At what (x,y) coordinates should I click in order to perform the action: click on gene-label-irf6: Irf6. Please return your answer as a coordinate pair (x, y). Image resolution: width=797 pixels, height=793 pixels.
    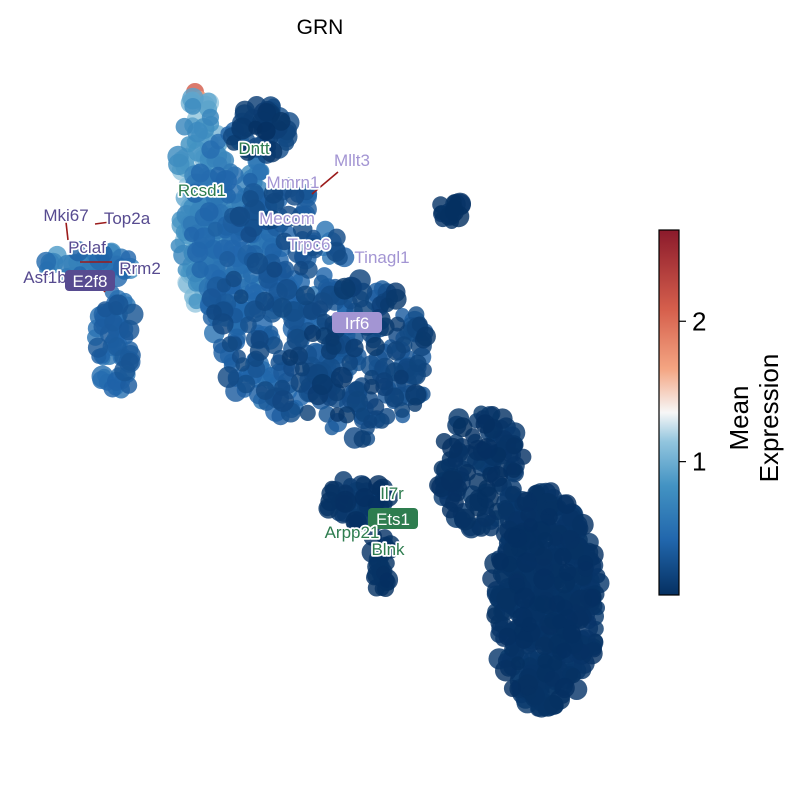
    Looking at the image, I should click on (357, 322).